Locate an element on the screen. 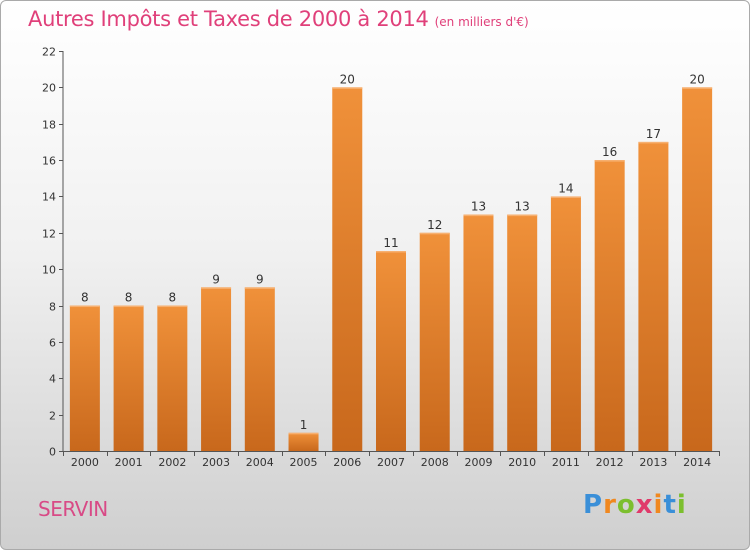 This screenshot has width=750, height=550. x-tick-label: 2009 is located at coordinates (478, 462).